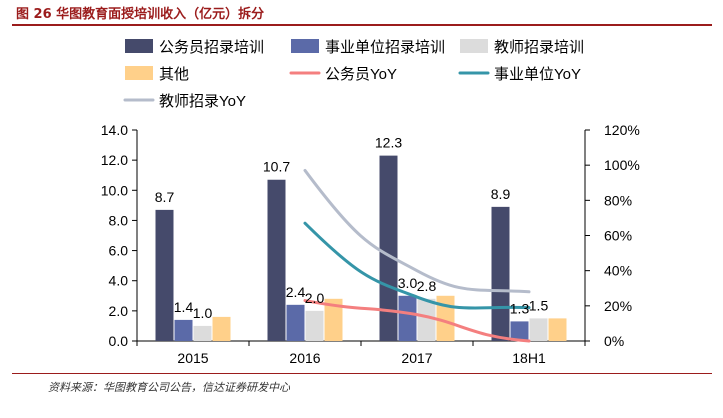 The height and width of the screenshot is (418, 723). What do you see at coordinates (614, 341) in the screenshot?
I see `y-right-tick-label: 0%` at bounding box center [614, 341].